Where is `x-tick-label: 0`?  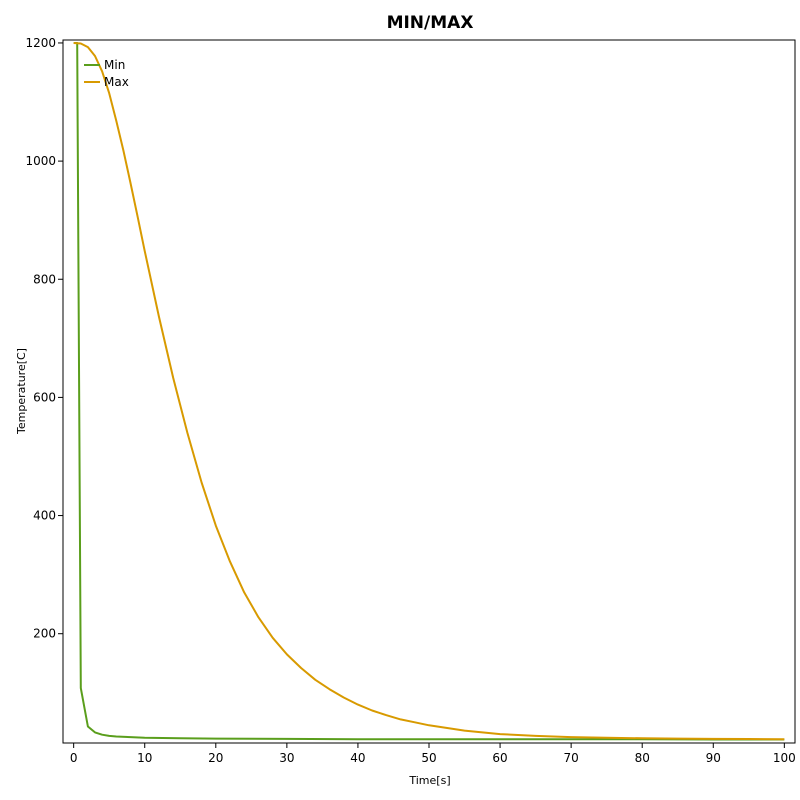
x-tick-label: 0 is located at coordinates (74, 758).